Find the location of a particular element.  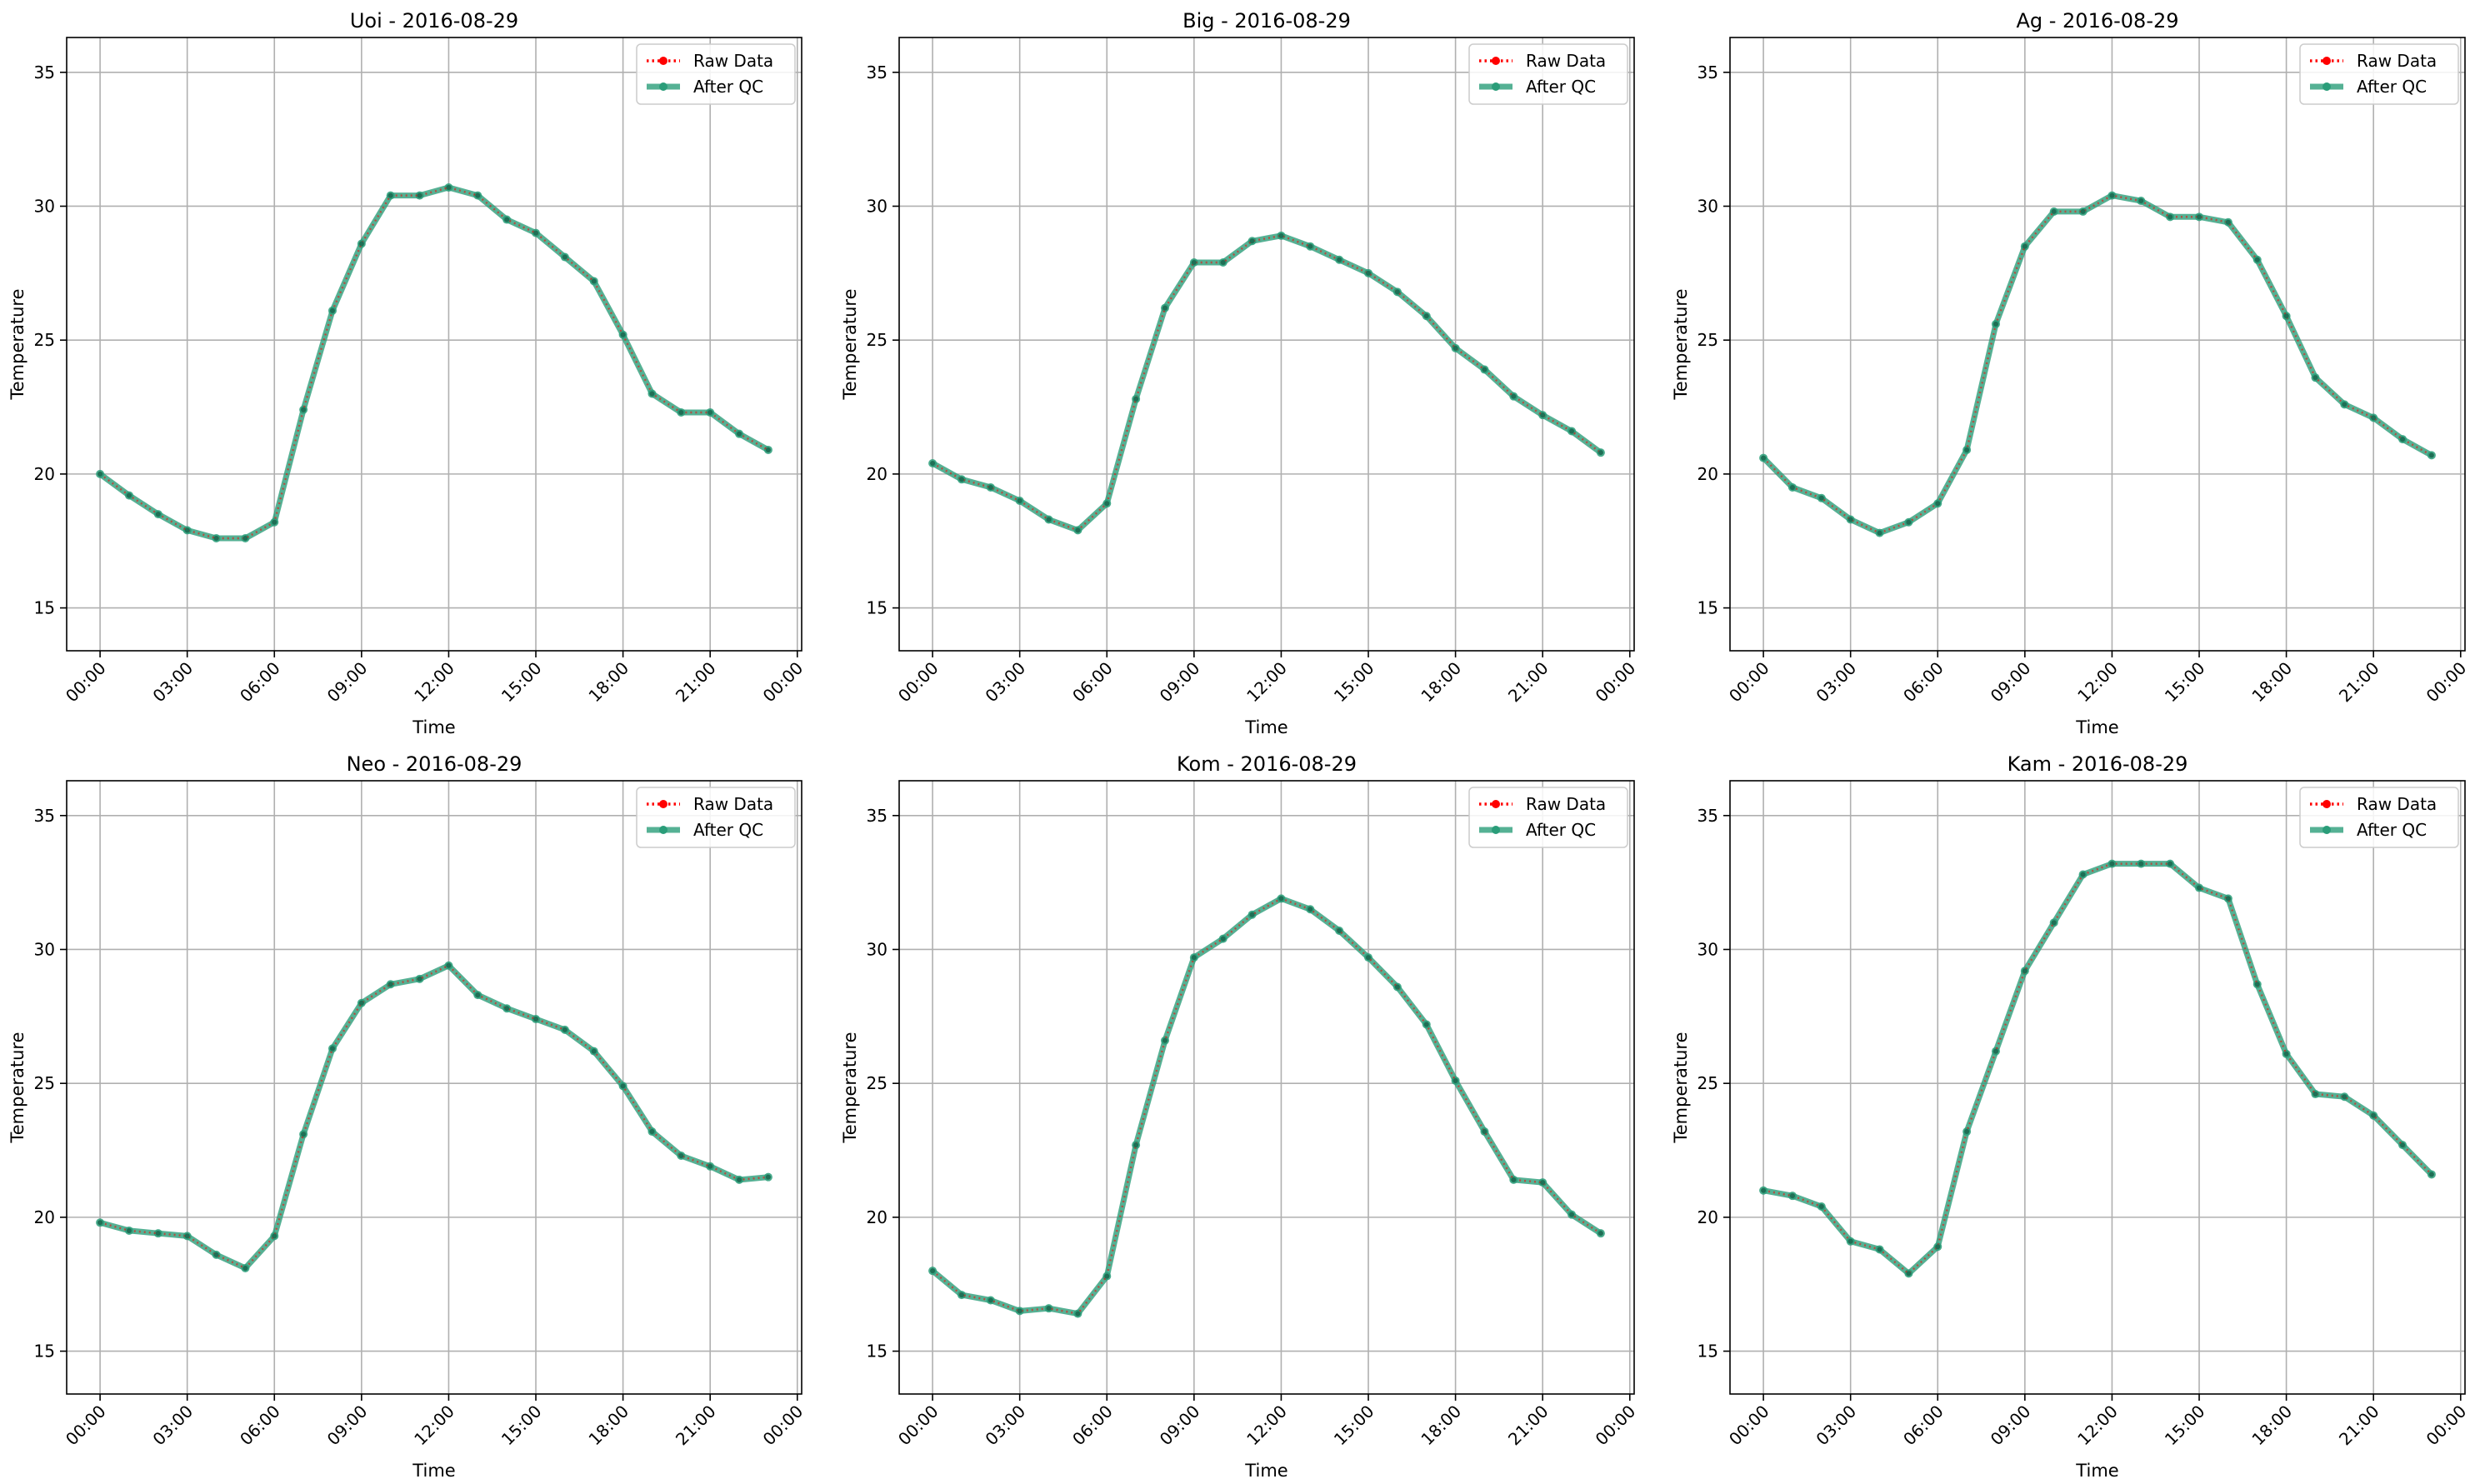

chart-title: Uoi - 2016-08-29 is located at coordinates (434, 20).